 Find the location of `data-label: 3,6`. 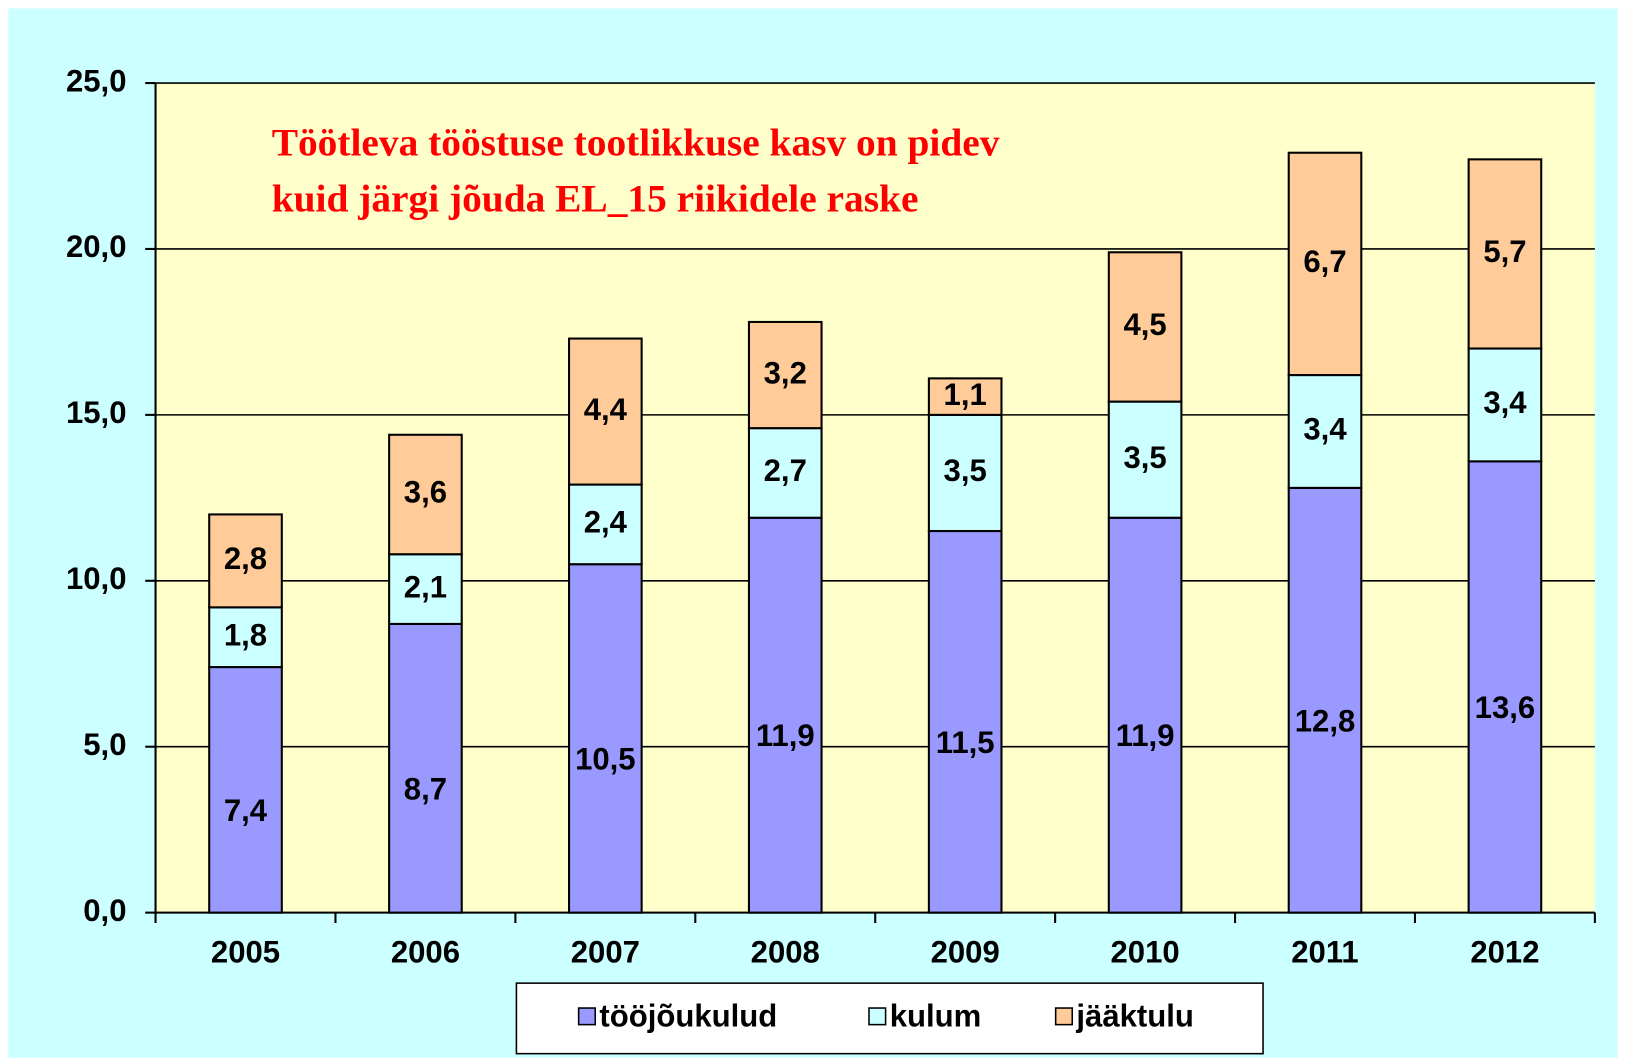

data-label: 3,6 is located at coordinates (425, 492).